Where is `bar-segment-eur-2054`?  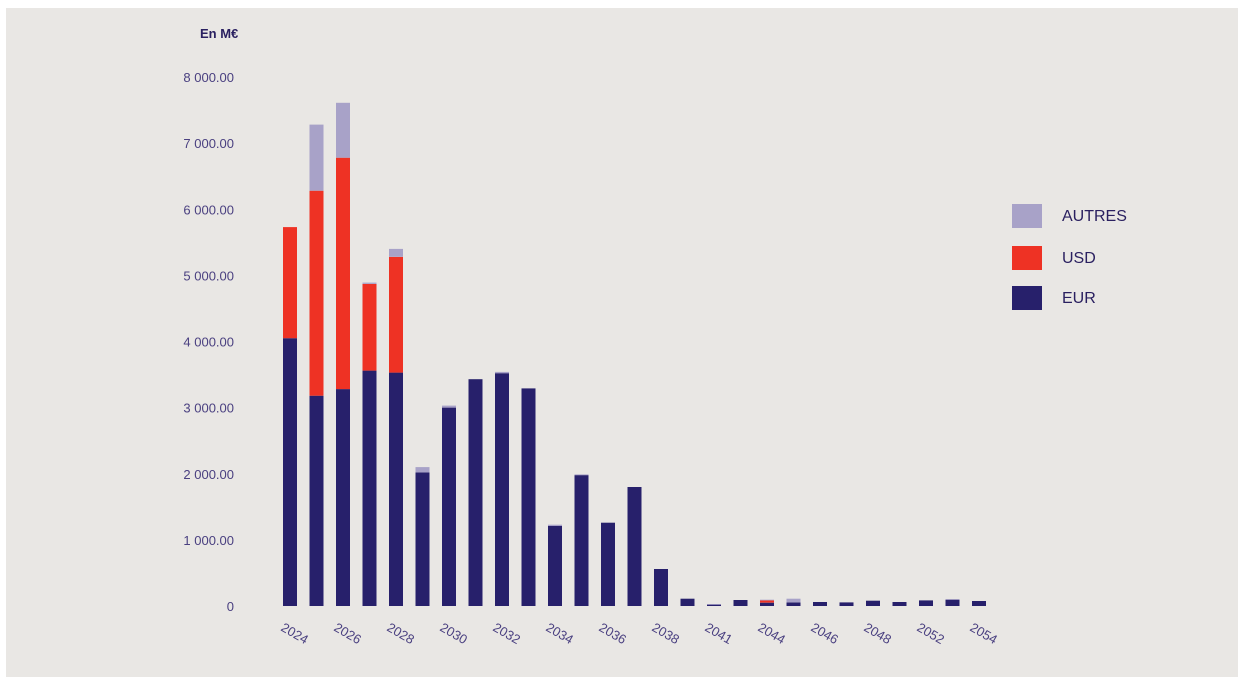 bar-segment-eur-2054 is located at coordinates (979, 603).